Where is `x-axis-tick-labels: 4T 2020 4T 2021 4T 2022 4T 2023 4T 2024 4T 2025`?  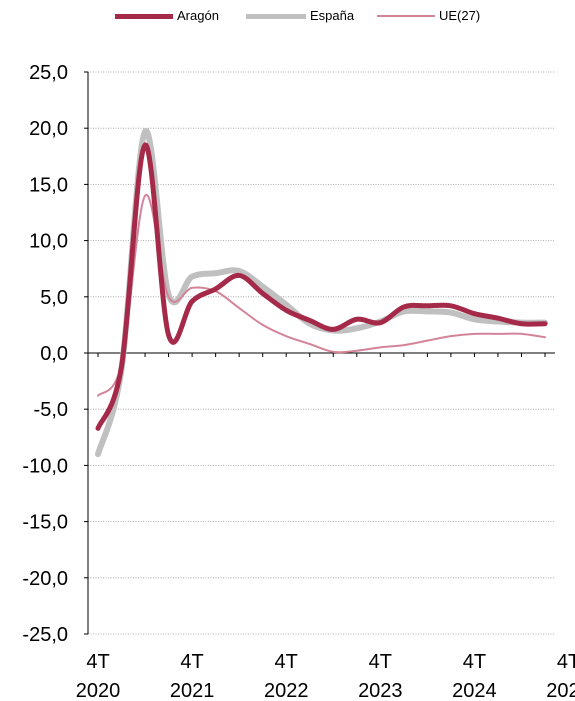 x-axis-tick-labels: 4T 2020 4T 2021 4T 2022 4T 2023 4T 2024 4T 2025 is located at coordinates (325, 676).